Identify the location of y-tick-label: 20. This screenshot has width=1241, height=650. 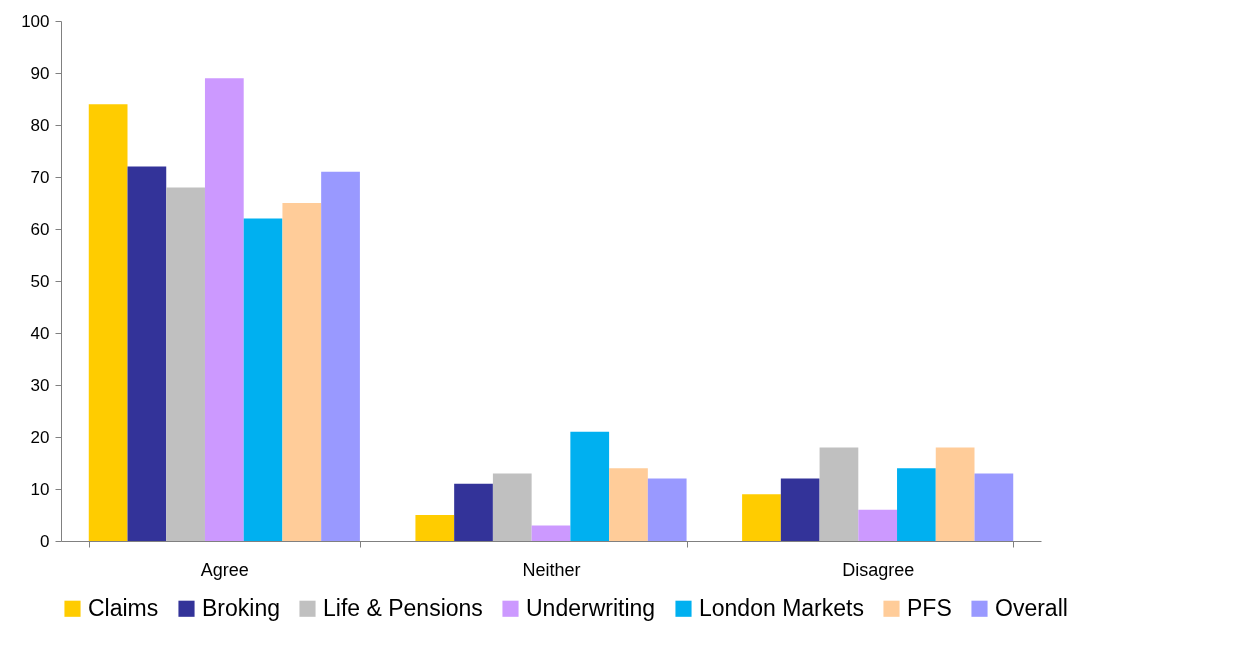
(40, 437).